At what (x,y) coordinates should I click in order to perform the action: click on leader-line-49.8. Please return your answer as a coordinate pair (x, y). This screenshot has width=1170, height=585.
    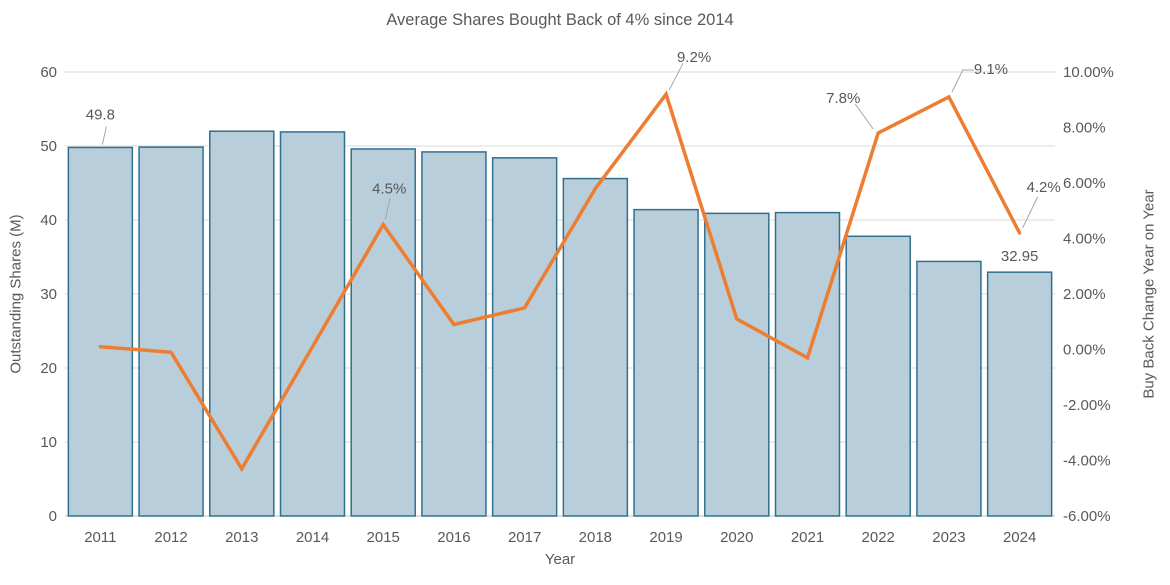
    Looking at the image, I should click on (104, 135).